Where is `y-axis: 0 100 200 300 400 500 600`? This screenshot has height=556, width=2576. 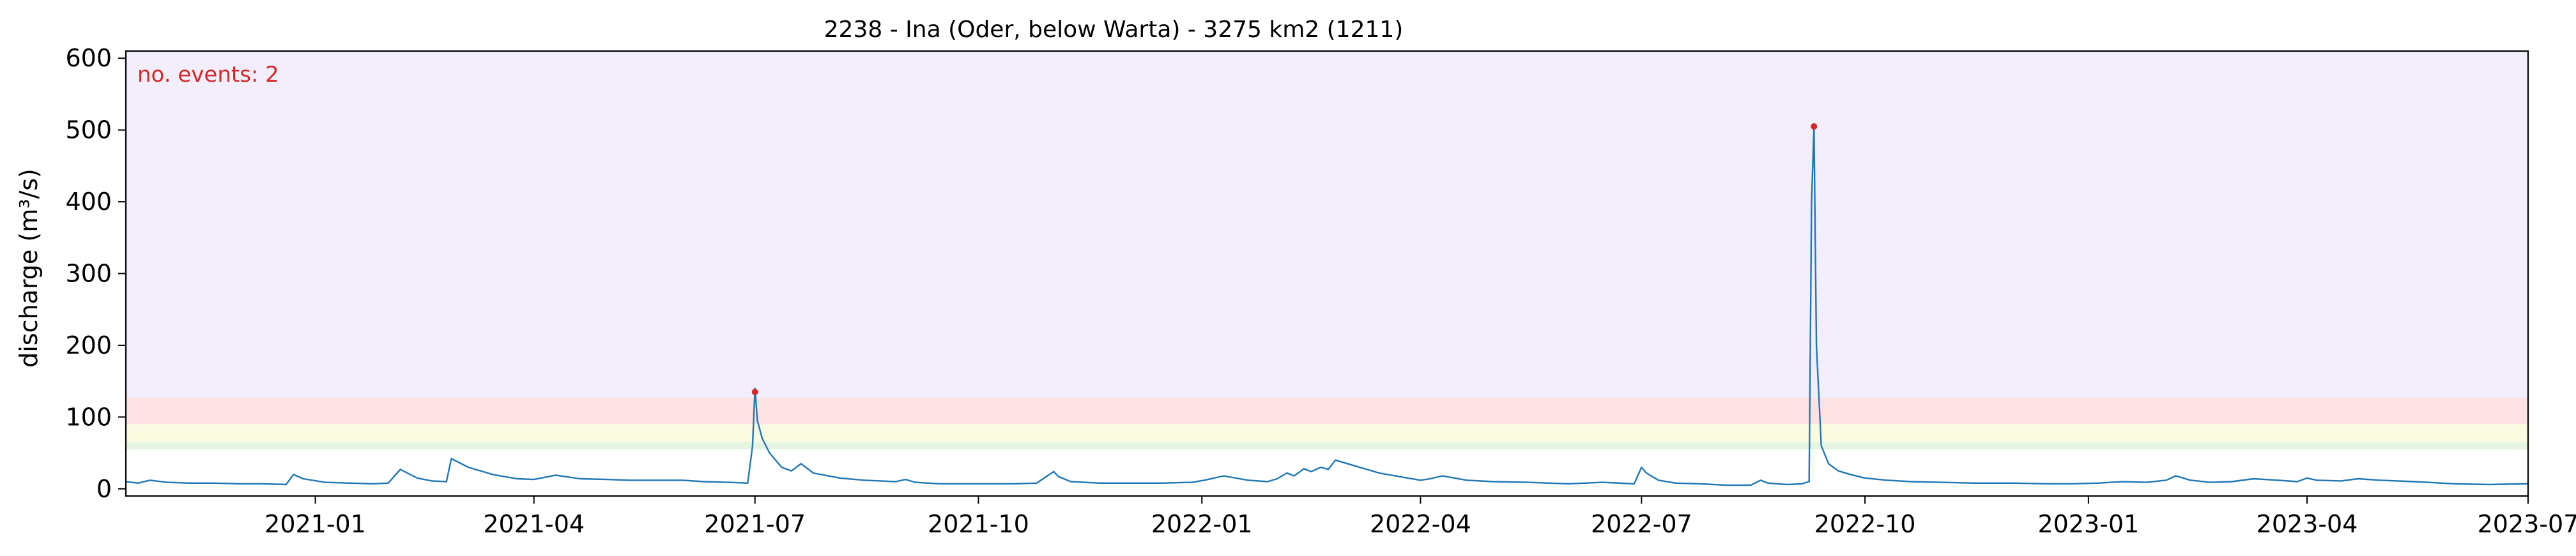 y-axis: 0 100 200 300 400 500 600 is located at coordinates (95, 273).